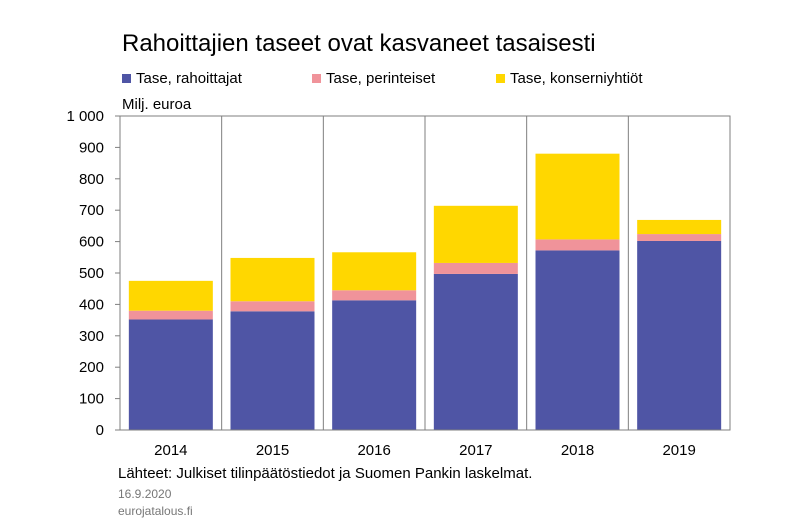 This screenshot has width=800, height=523. Describe the element at coordinates (679, 227) in the screenshot. I see `bar-segment-2019-konserniyhtiot` at that location.